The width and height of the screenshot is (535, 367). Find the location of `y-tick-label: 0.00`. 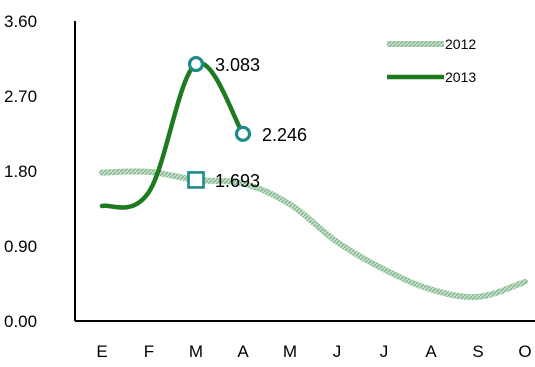

y-tick-label: 0.00 is located at coordinates (20, 321).